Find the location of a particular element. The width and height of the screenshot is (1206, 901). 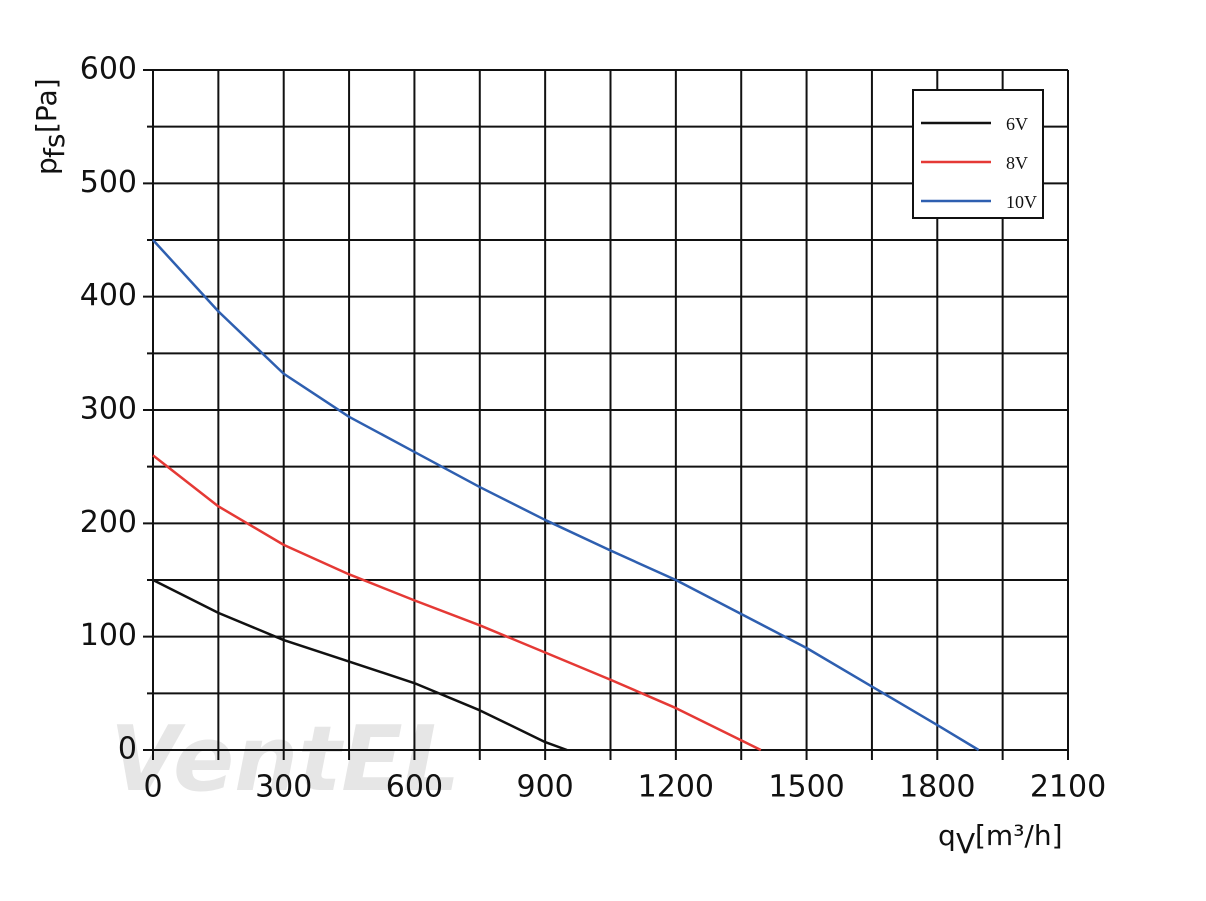

x-tick-label: 1800 is located at coordinates (937, 787).